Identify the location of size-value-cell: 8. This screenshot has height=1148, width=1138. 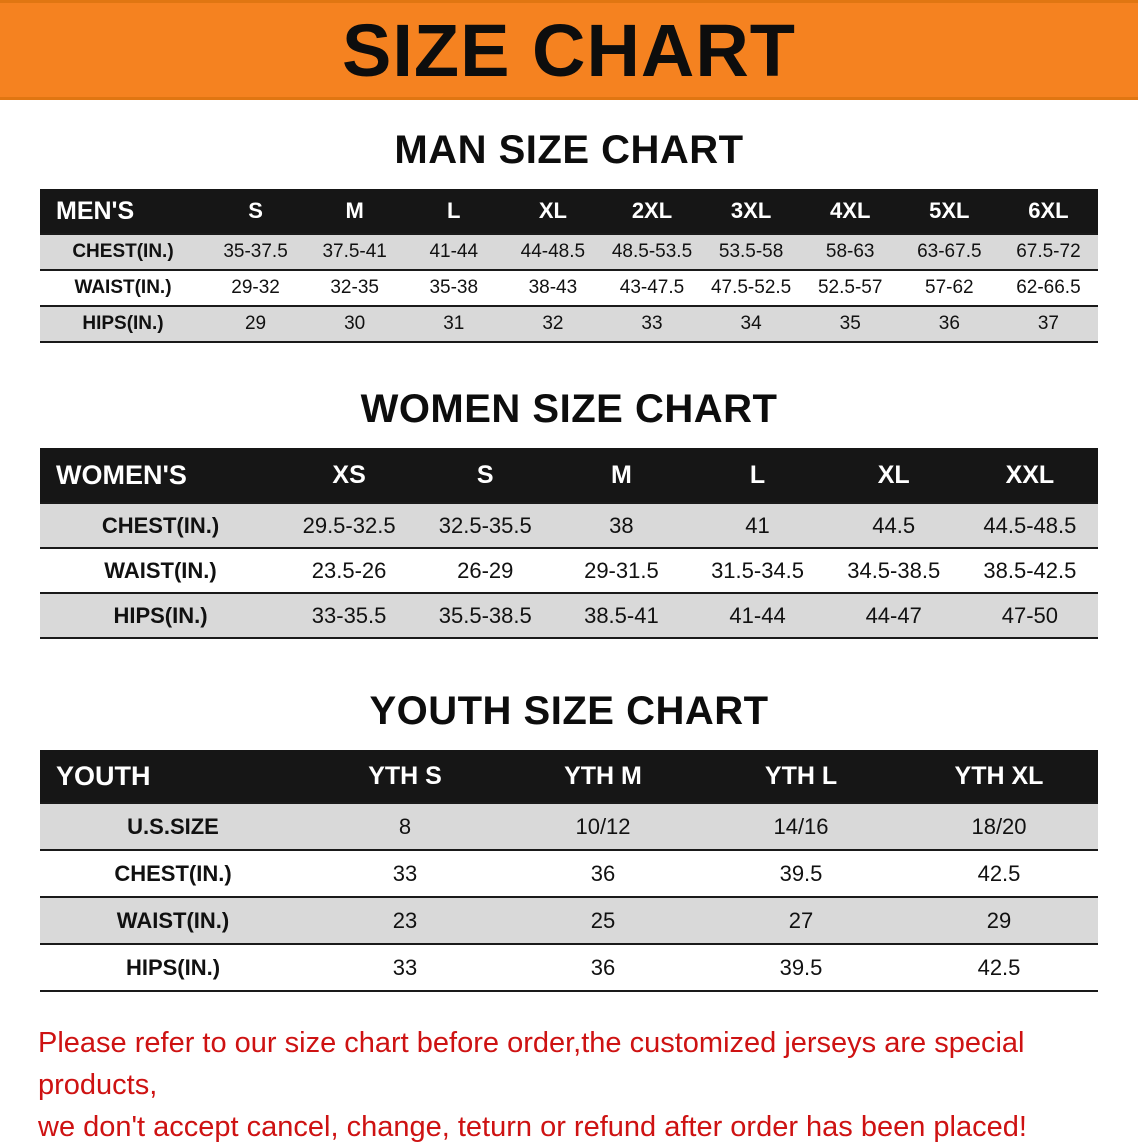
(405, 826).